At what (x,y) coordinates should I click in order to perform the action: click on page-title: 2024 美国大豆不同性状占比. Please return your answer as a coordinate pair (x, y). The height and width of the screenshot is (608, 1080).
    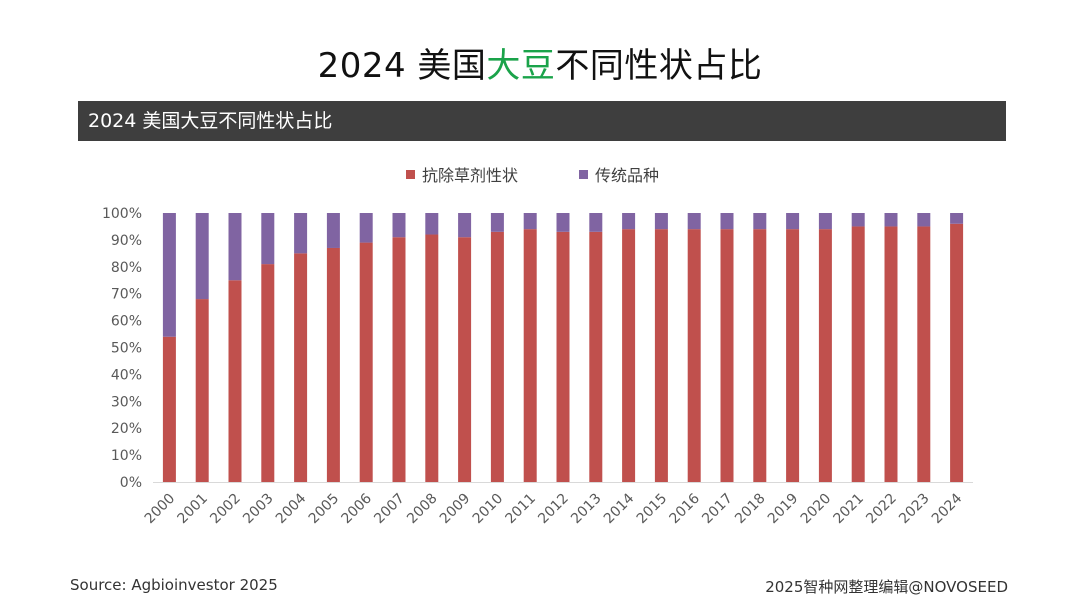
    Looking at the image, I should click on (540, 62).